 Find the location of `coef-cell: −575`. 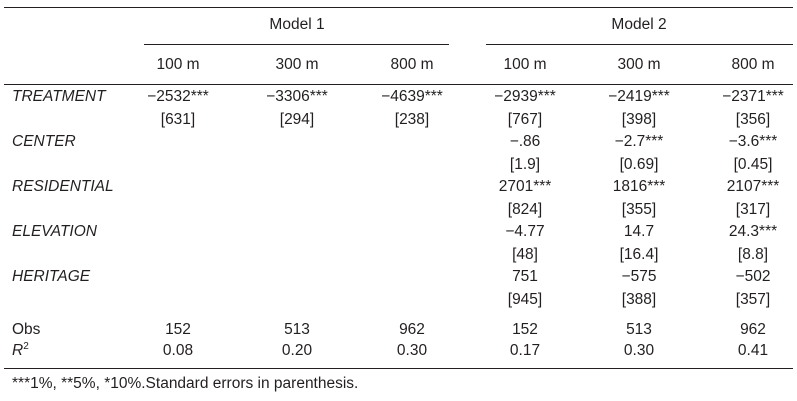

coef-cell: −575 is located at coordinates (639, 276).